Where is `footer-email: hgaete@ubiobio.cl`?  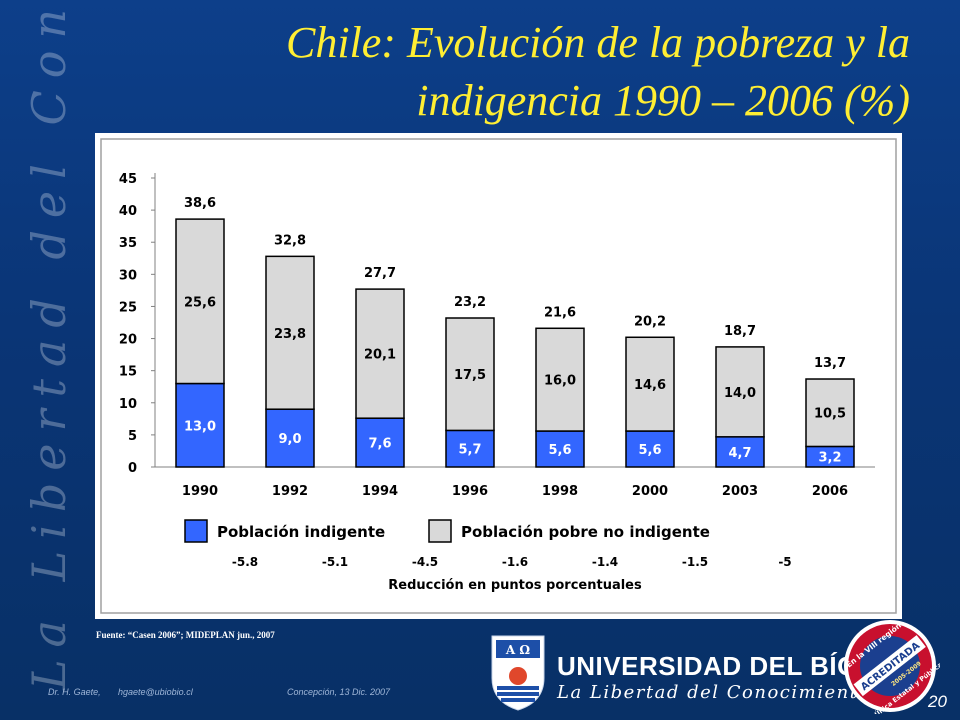 footer-email: hgaete@ubiobio.cl is located at coordinates (155, 692).